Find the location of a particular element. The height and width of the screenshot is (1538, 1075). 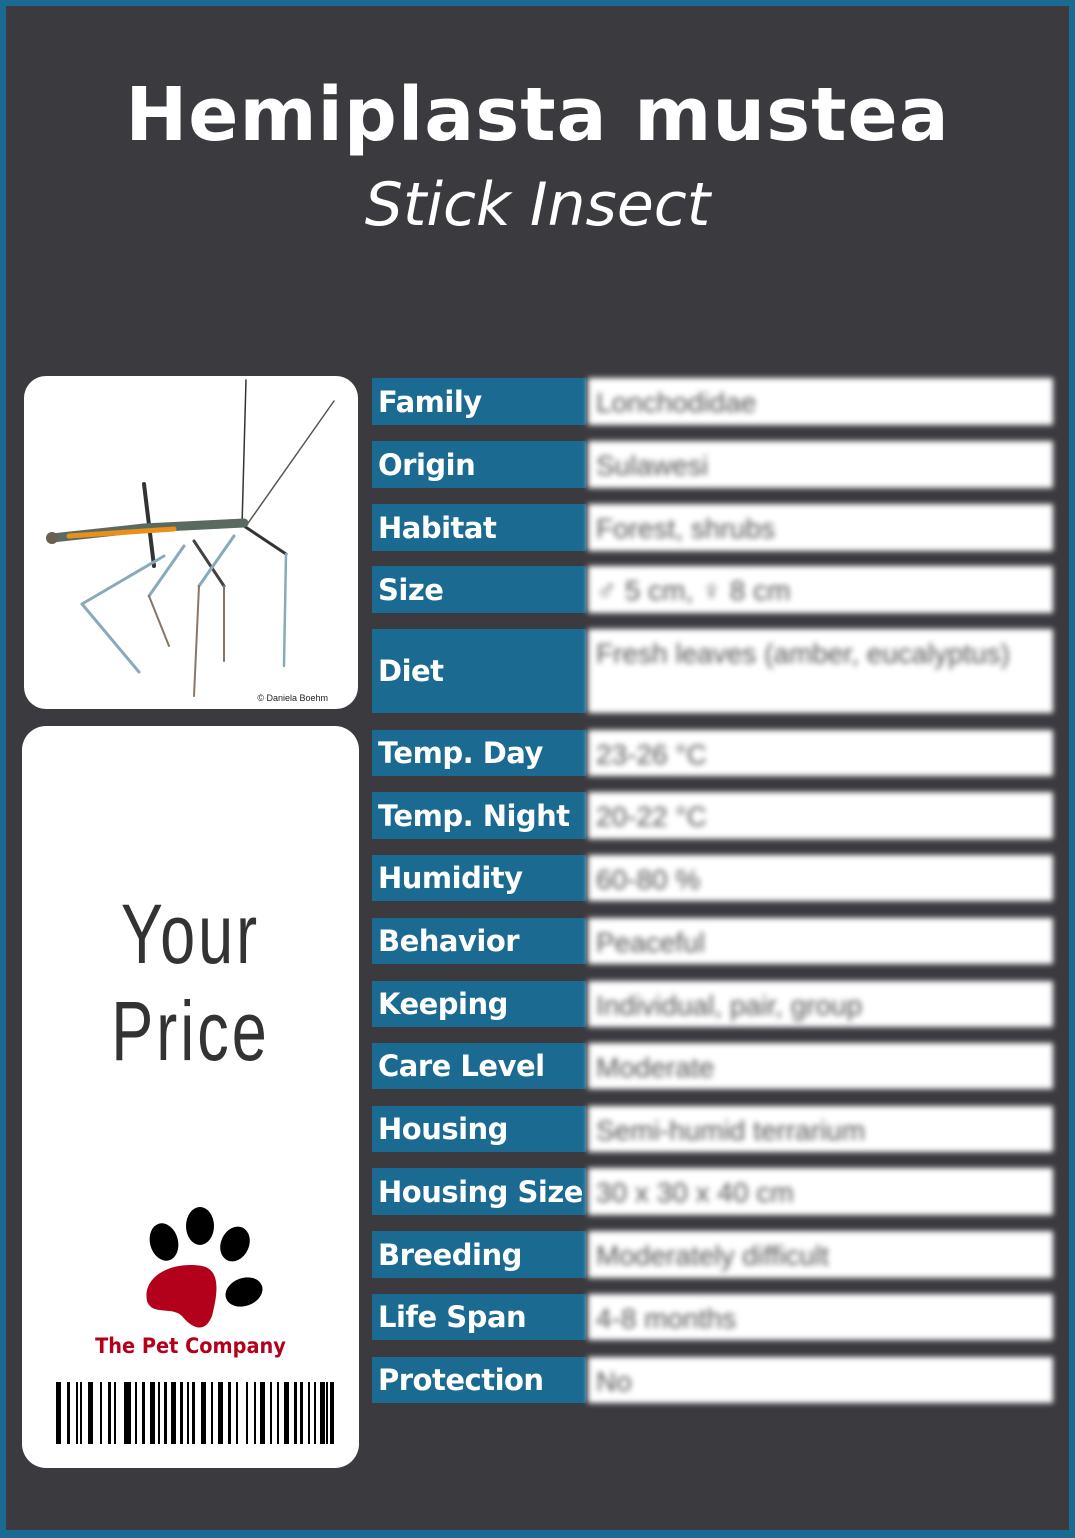

row-value: Fresh leaves (amber, eucalyptus) is located at coordinates (820, 671).